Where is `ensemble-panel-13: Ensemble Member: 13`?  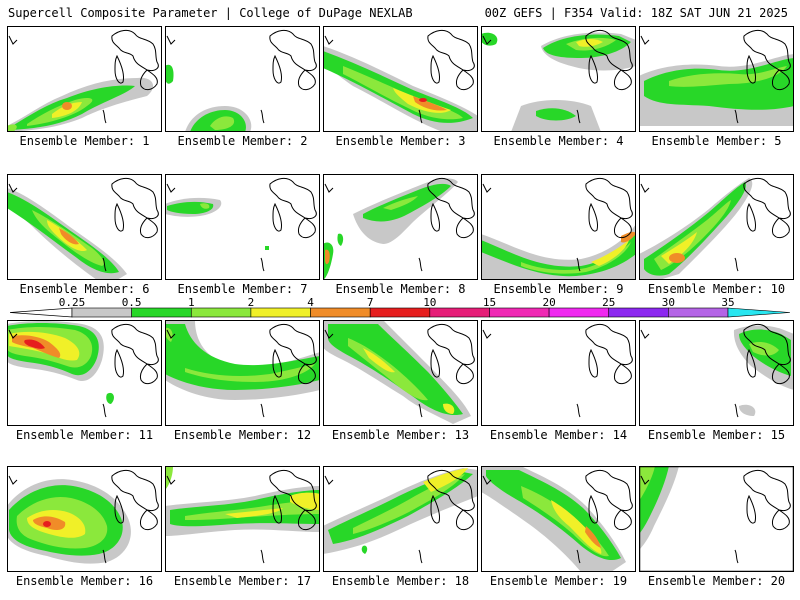 ensemble-panel-13: Ensemble Member: 13 is located at coordinates (400, 382).